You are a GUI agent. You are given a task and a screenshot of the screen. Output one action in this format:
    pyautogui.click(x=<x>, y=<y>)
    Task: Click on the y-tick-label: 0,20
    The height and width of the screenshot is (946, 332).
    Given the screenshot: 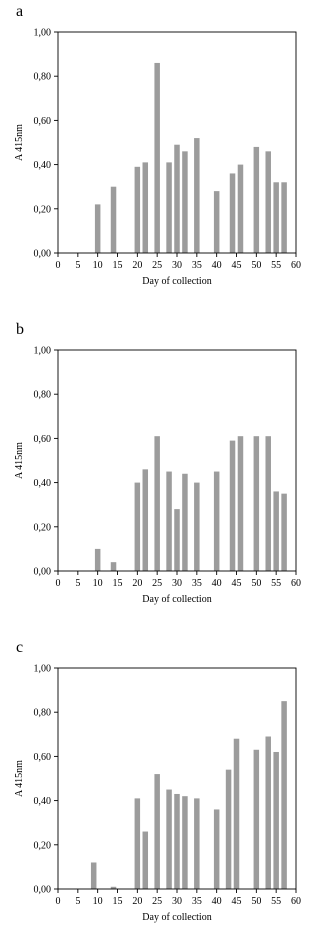 What is the action you would take?
    pyautogui.click(x=43, y=527)
    